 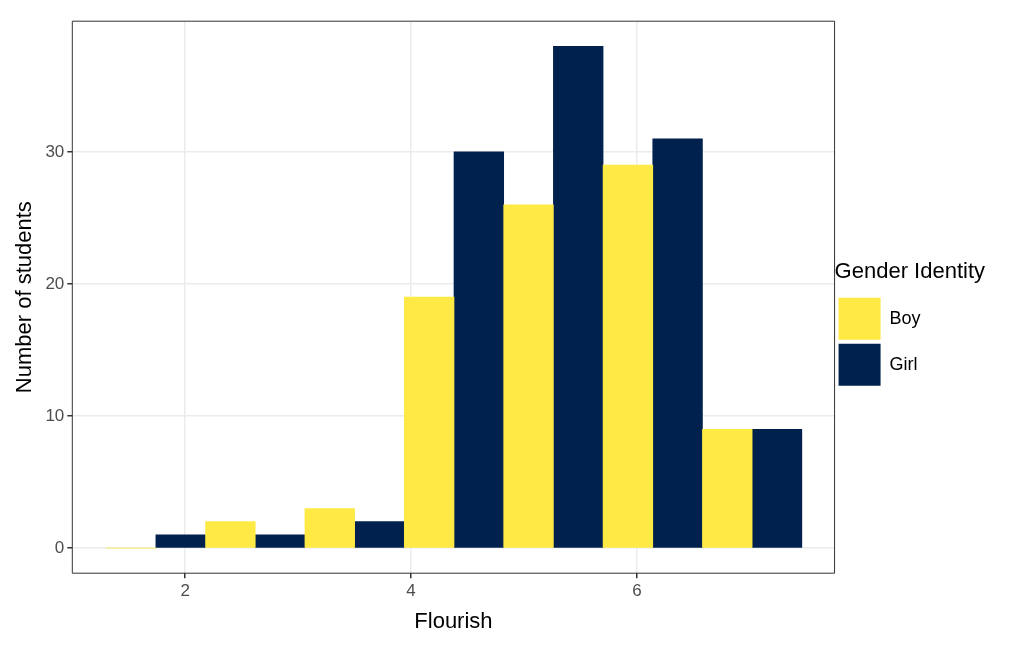 I want to click on x-axis-title: Flourish, so click(x=453, y=620).